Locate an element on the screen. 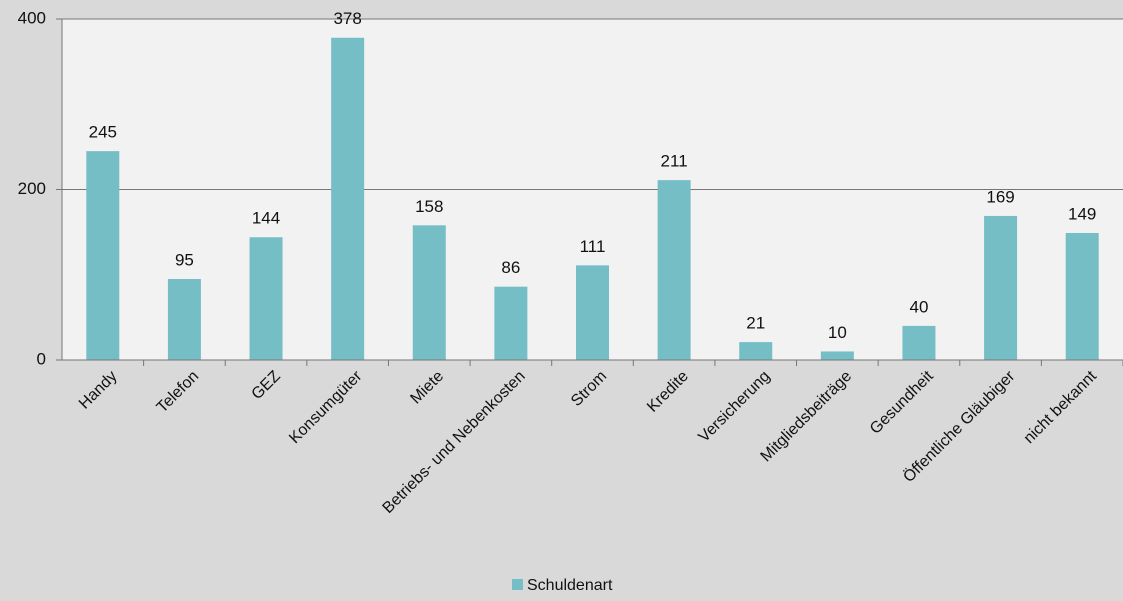 Image resolution: width=1123 pixels, height=601 pixels. data-label: 144 is located at coordinates (266, 218).